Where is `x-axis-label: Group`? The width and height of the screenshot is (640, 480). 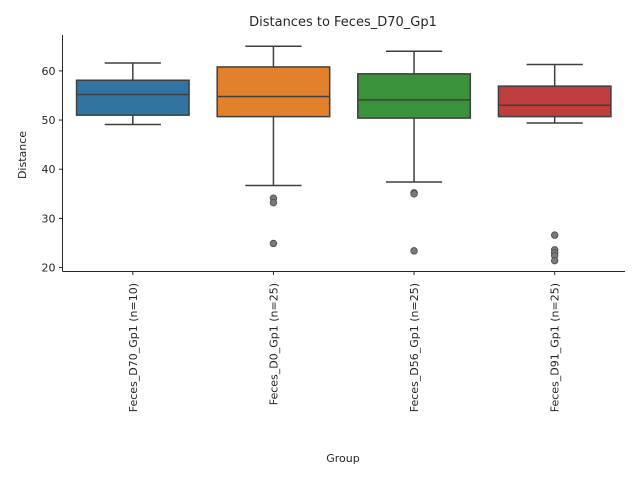
x-axis-label: Group is located at coordinates (343, 458).